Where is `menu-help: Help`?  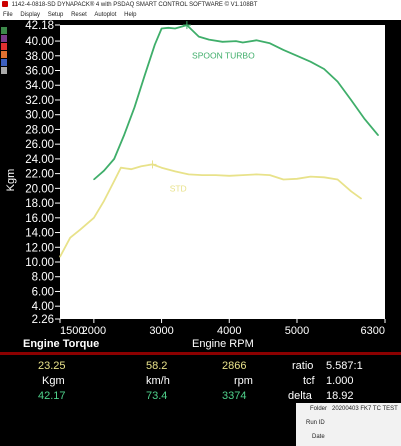
menu-help: Help is located at coordinates (130, 15).